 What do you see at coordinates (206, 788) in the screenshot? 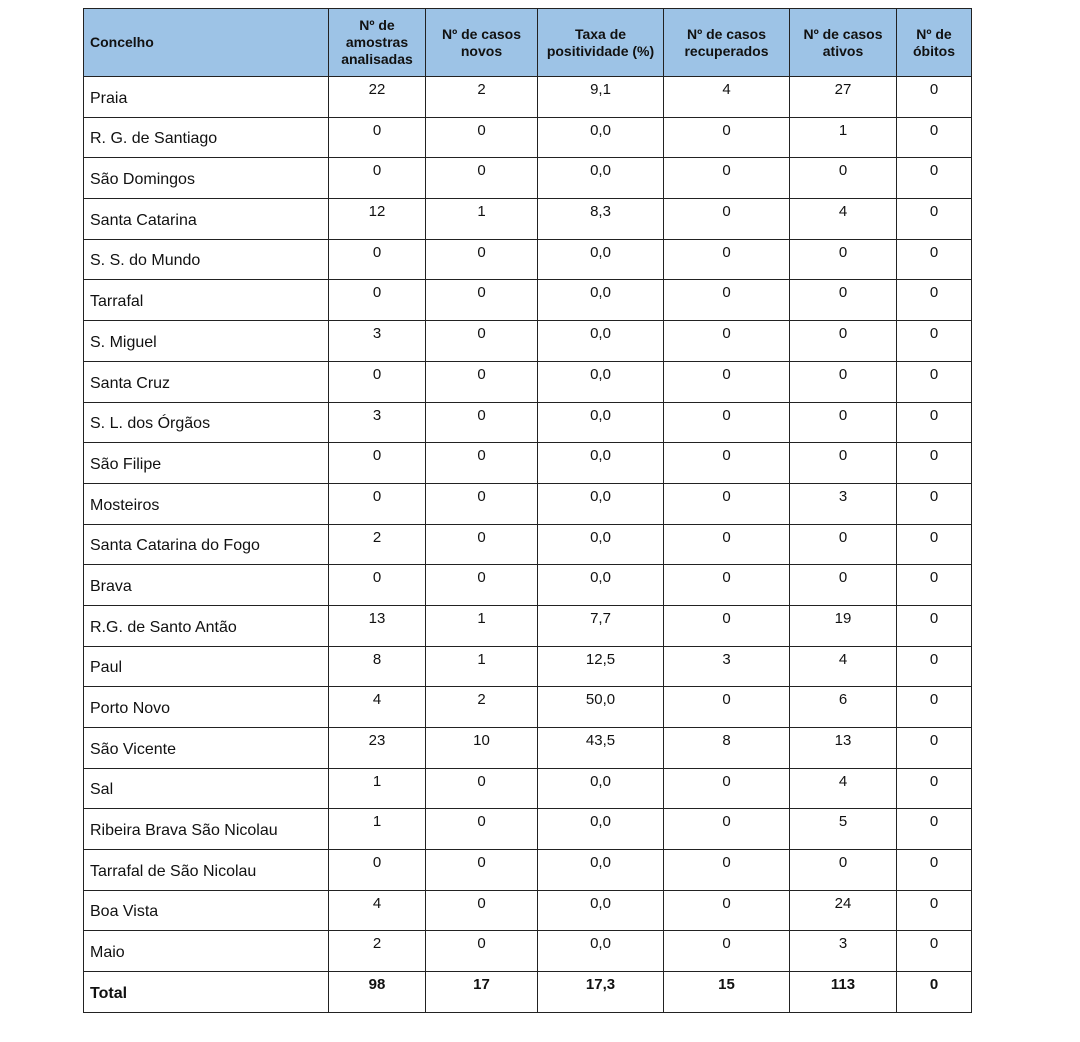
I see `concelho-cell: Sal` at bounding box center [206, 788].